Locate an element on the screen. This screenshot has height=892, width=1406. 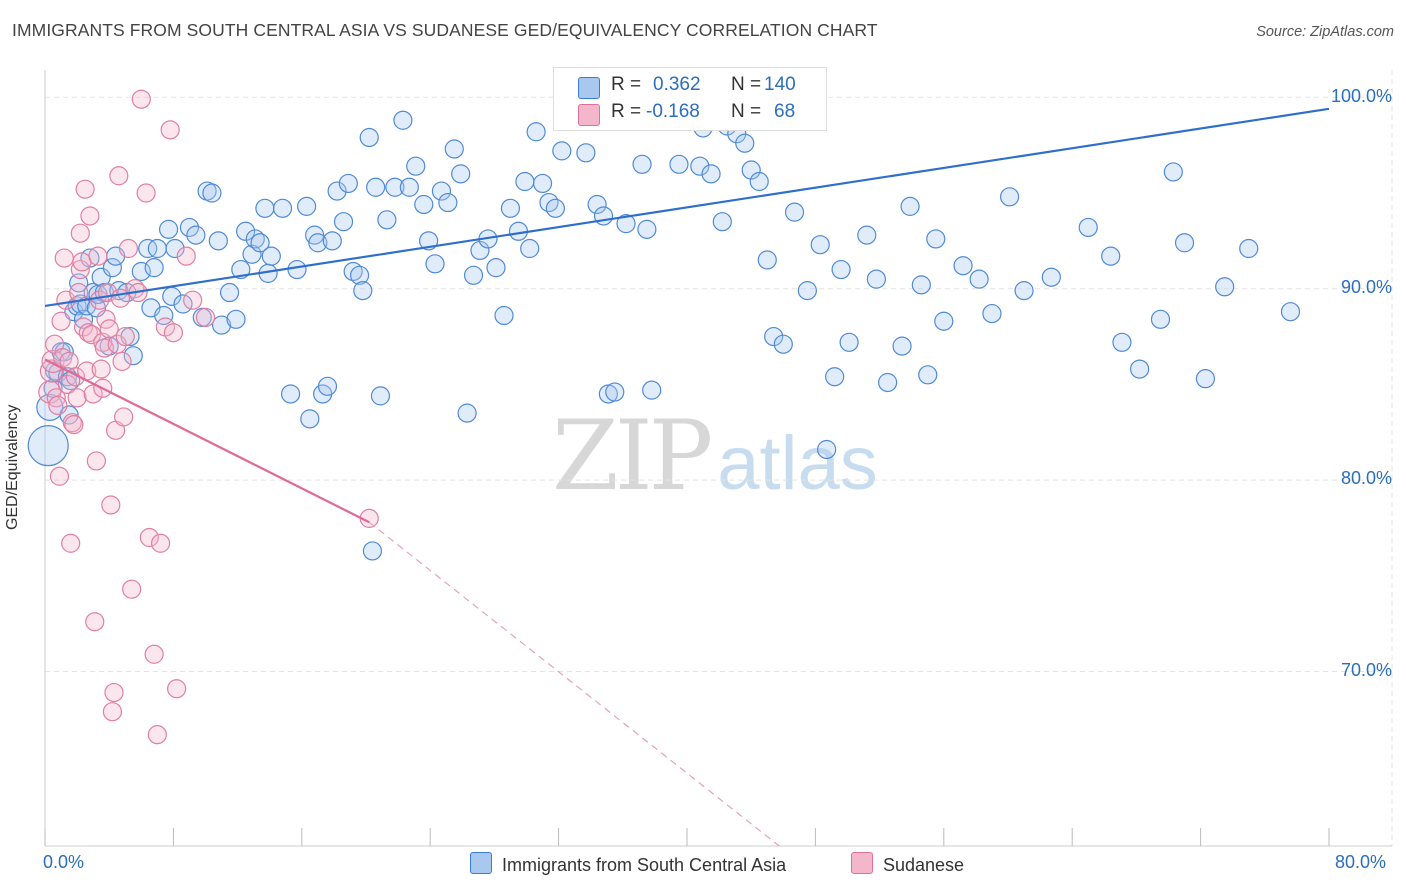
legend-swatch-blue is located at coordinates (481, 863).